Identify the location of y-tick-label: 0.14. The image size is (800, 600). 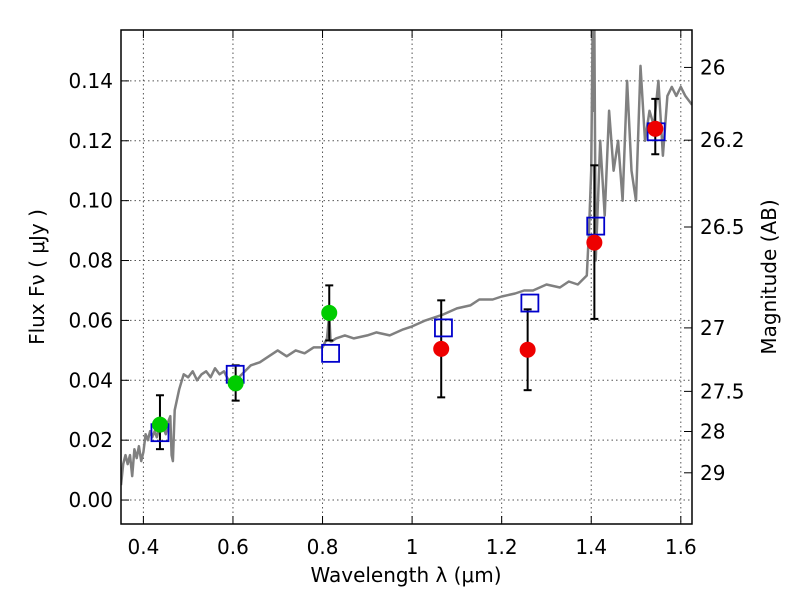
(90, 81).